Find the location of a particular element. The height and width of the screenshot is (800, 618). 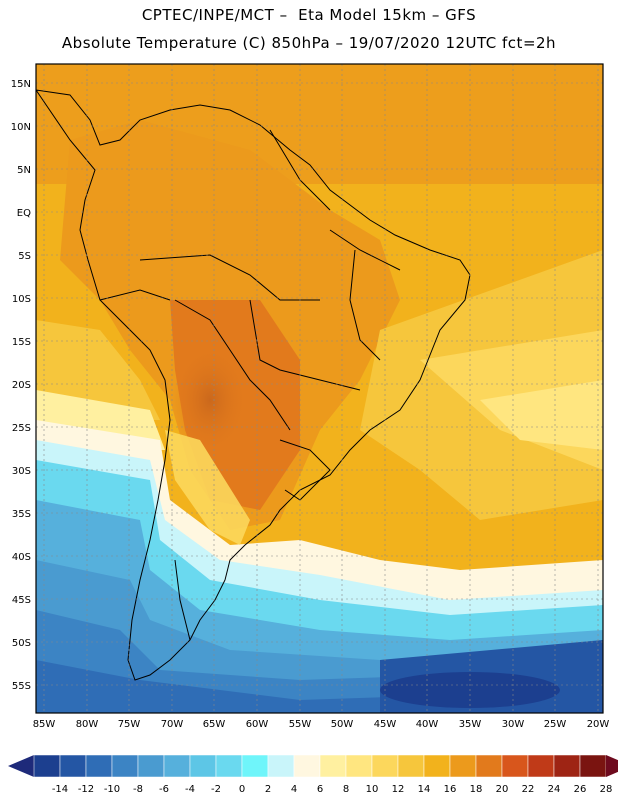

lon-label: 70W is located at coordinates (172, 724).